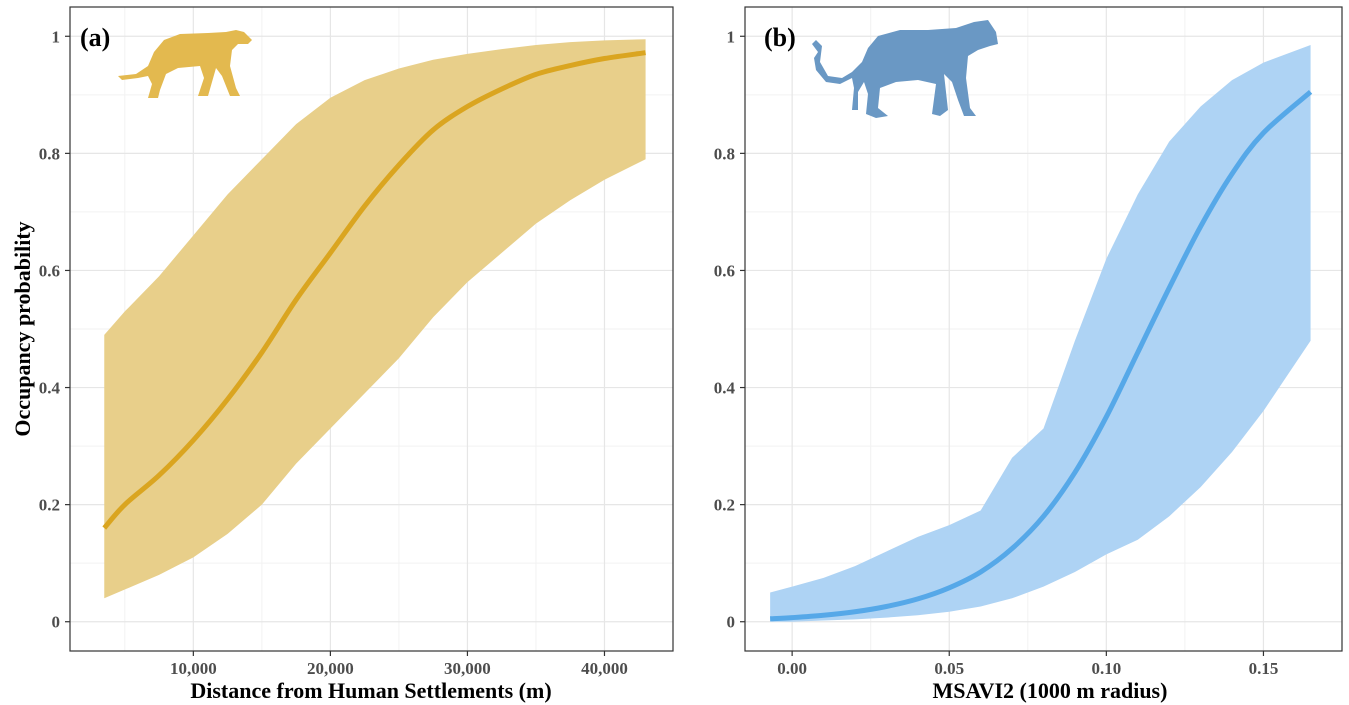  What do you see at coordinates (95, 37) in the screenshot?
I see `panel-label: (a)` at bounding box center [95, 37].